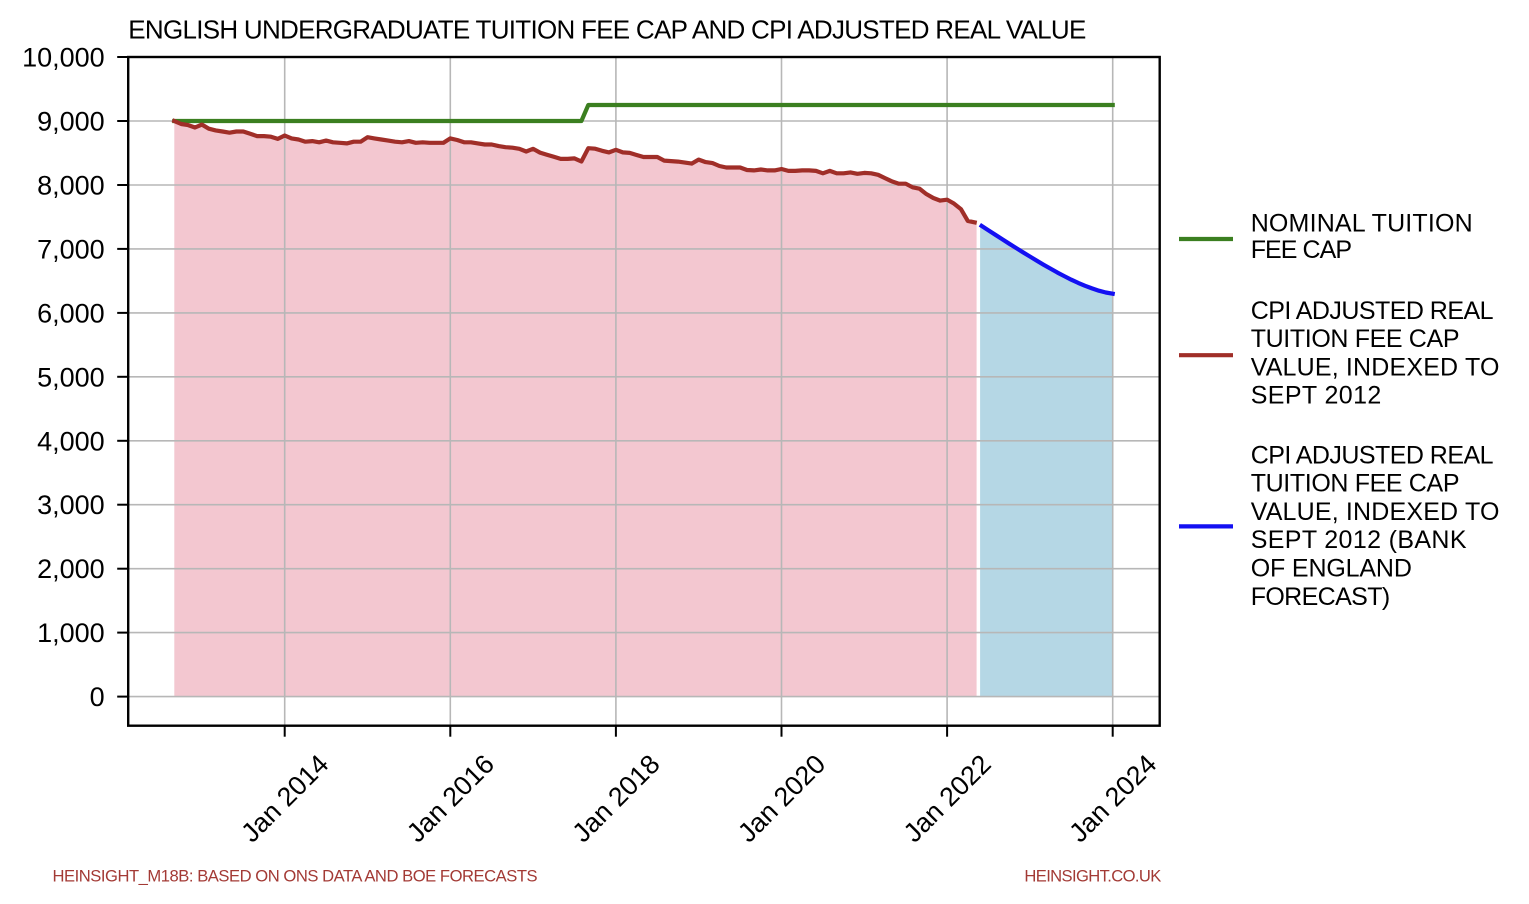 This screenshot has height=904, width=1529. What do you see at coordinates (1331, 569) in the screenshot?
I see `svg-text: OF ENGLAND` at bounding box center [1331, 569].